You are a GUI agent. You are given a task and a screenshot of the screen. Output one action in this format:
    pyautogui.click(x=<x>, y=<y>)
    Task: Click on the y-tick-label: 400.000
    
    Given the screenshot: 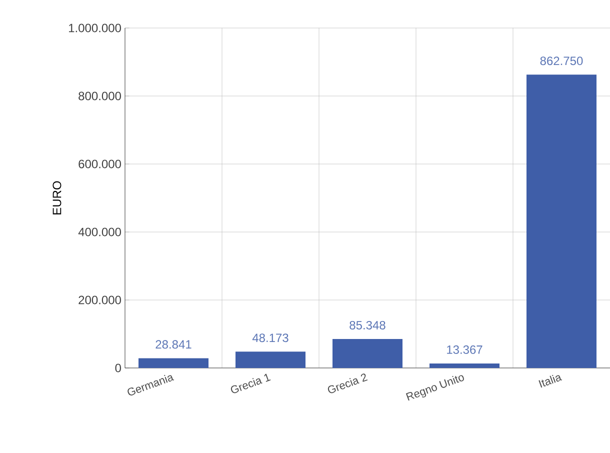 What is the action you would take?
    pyautogui.click(x=99, y=232)
    